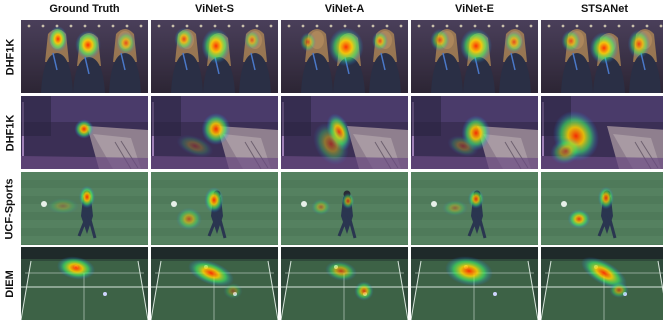 This screenshot has width=663, height=320. What do you see at coordinates (10, 208) in the screenshot?
I see `row-label-ucf-sports: UCF-Sports` at bounding box center [10, 208].